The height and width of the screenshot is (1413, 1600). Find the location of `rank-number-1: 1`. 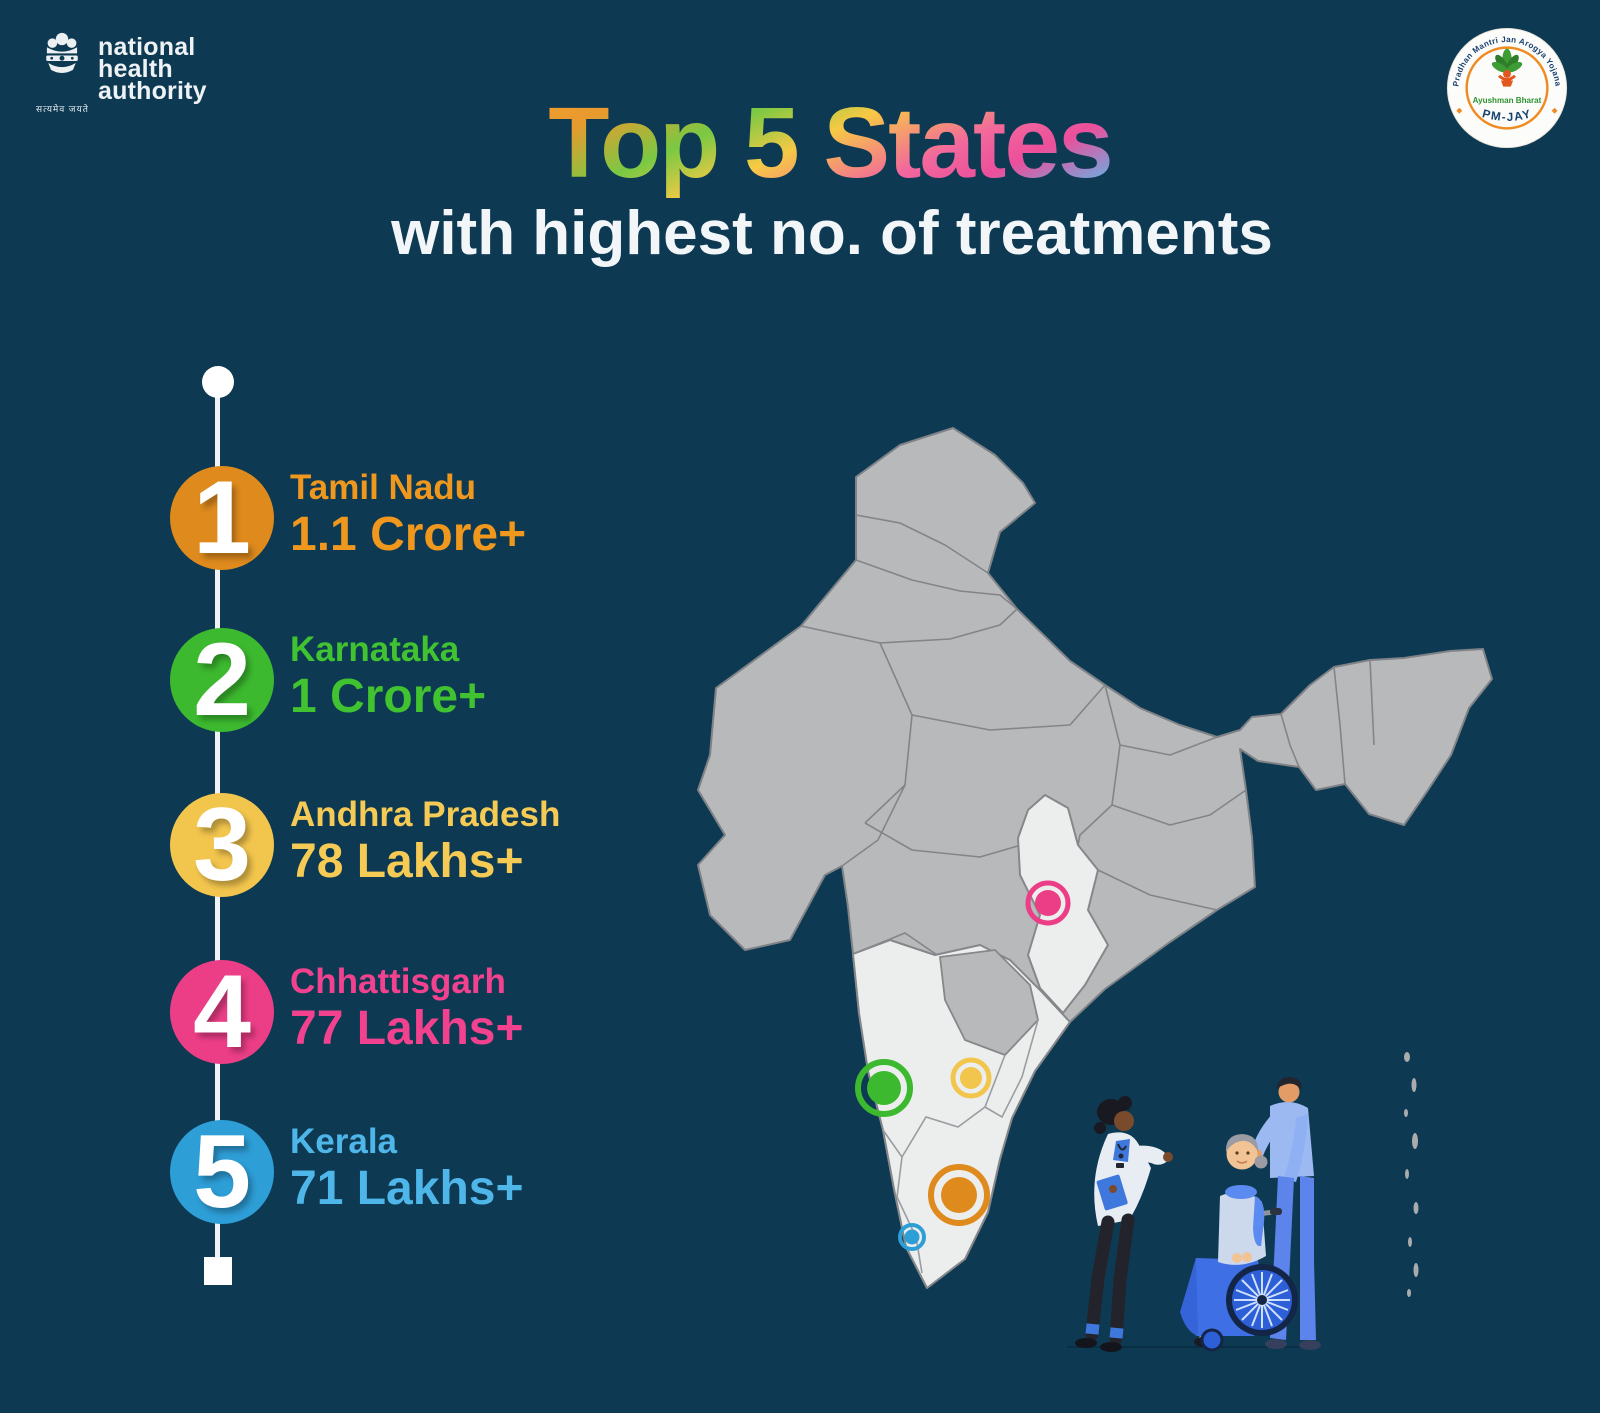

rank-number-1: 1 is located at coordinates (222, 518).